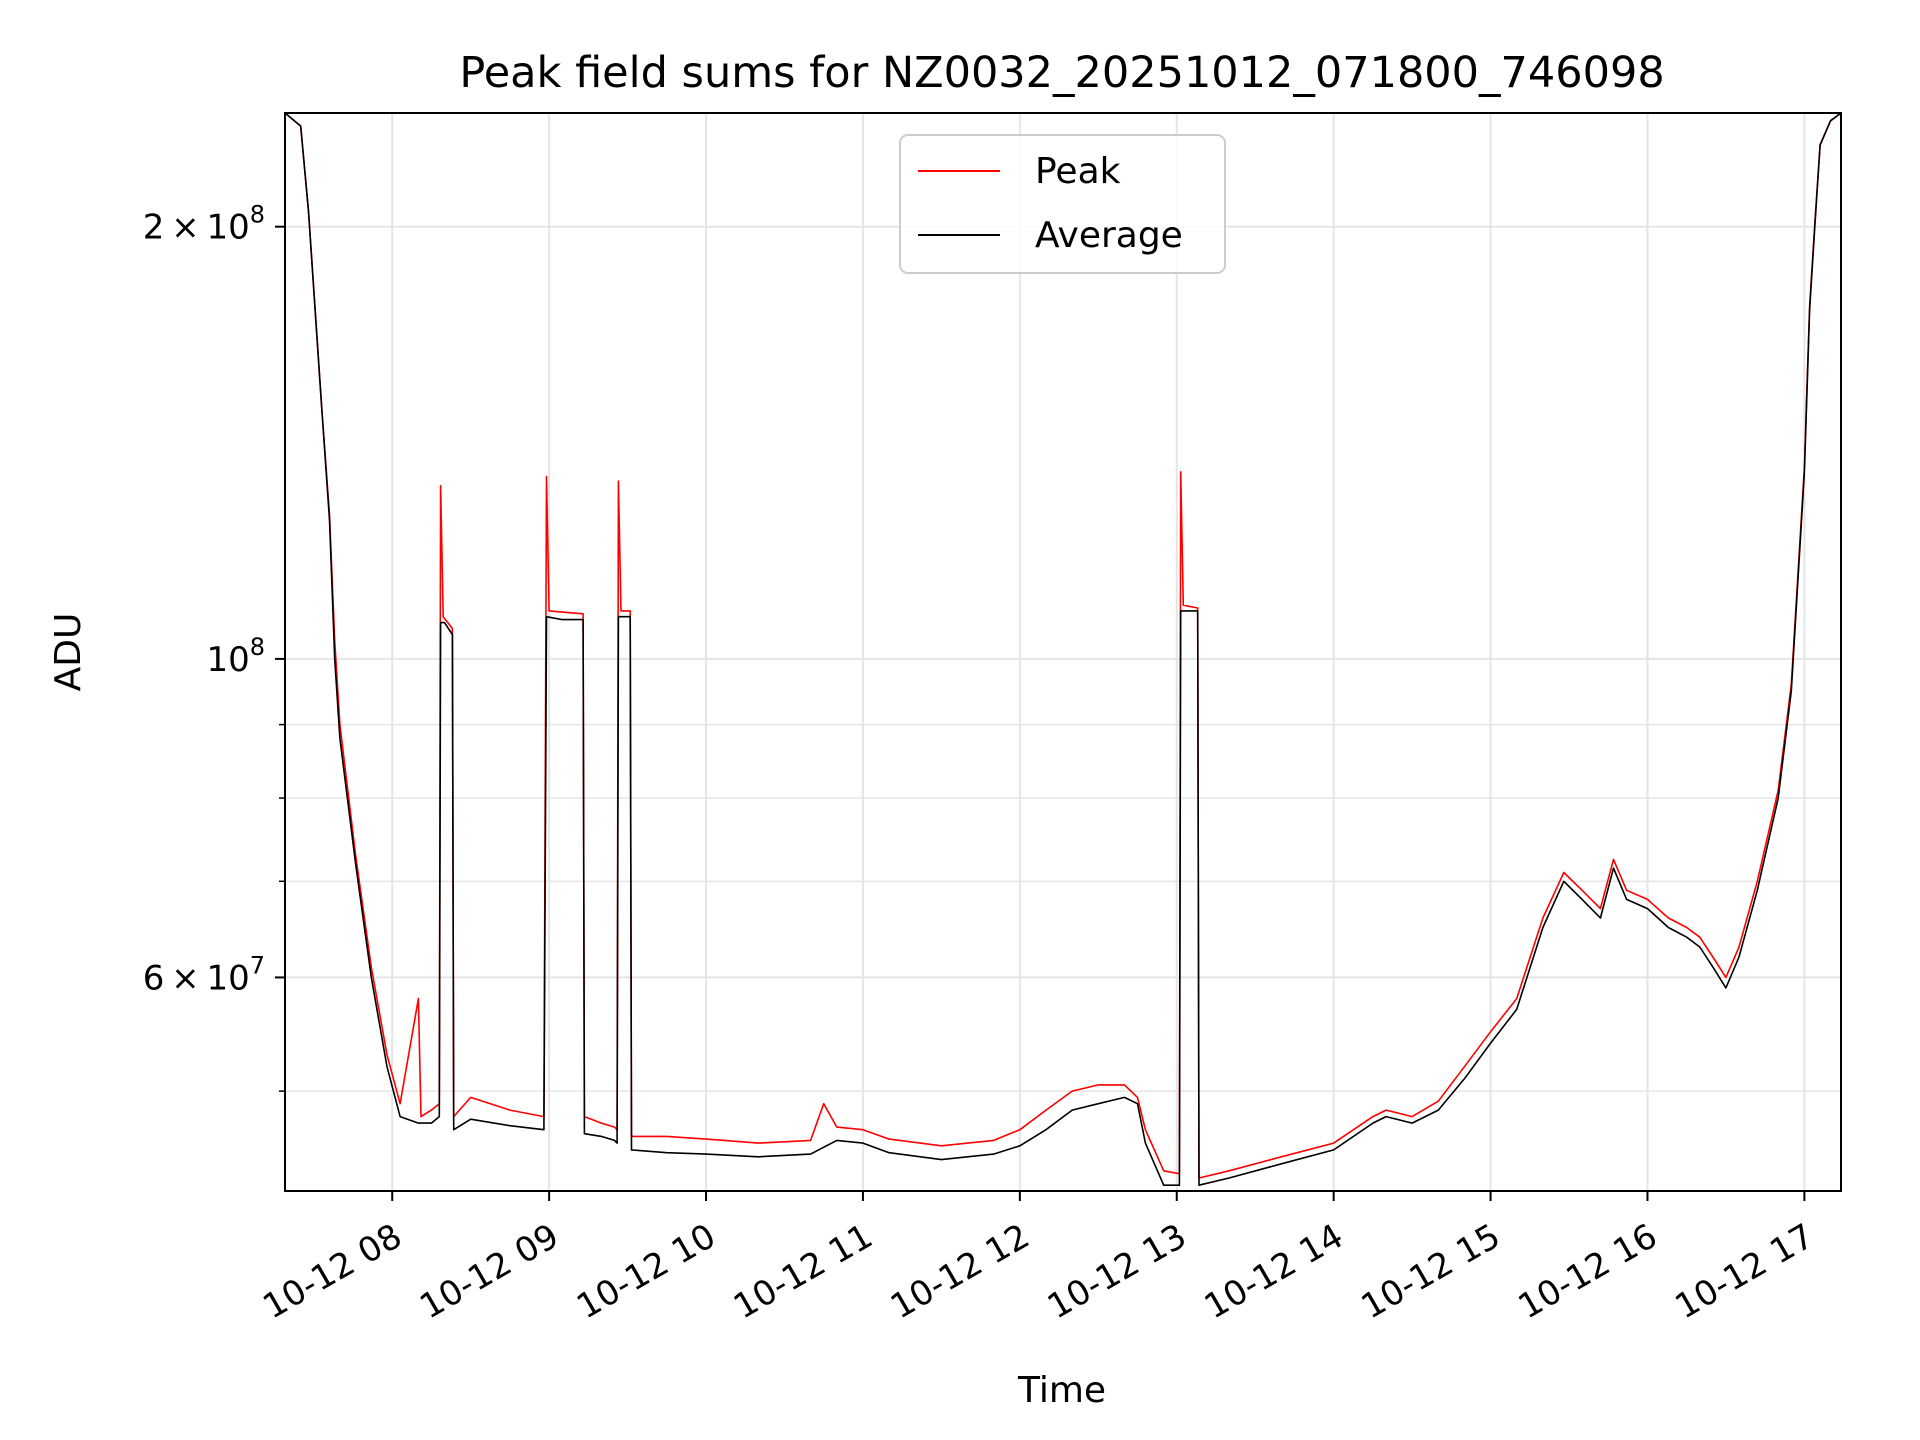  I want to click on y-tick-label: 108, so click(235, 656).